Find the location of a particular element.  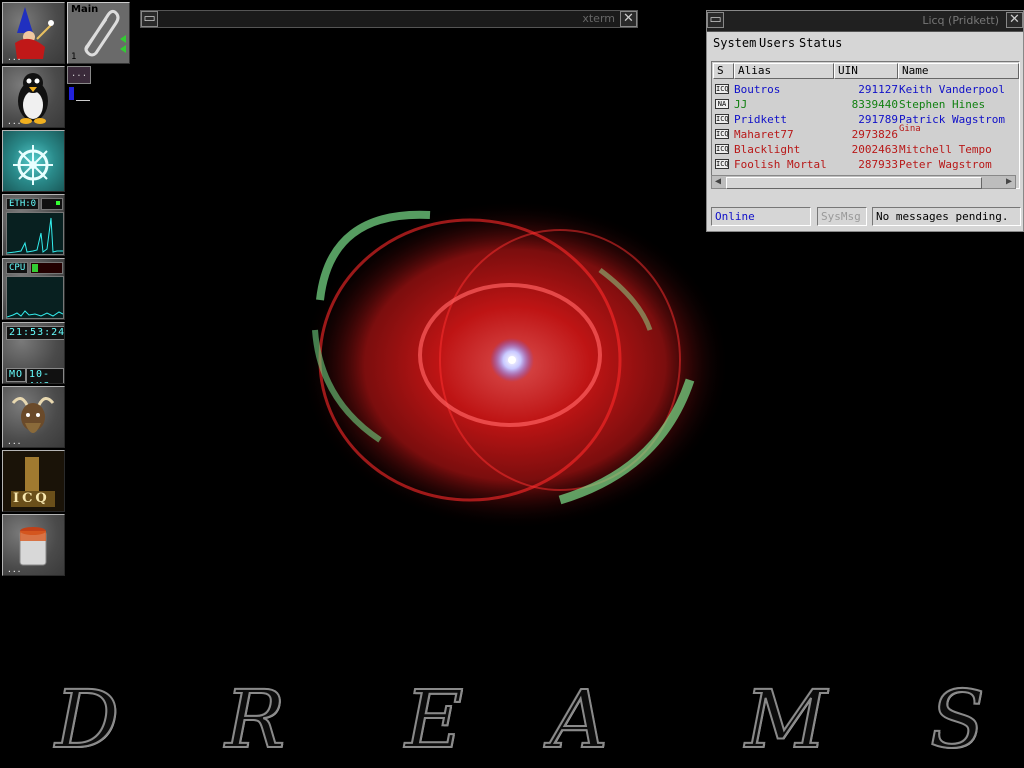

dock-net-monitor: ETH:0 is located at coordinates (33, 225).